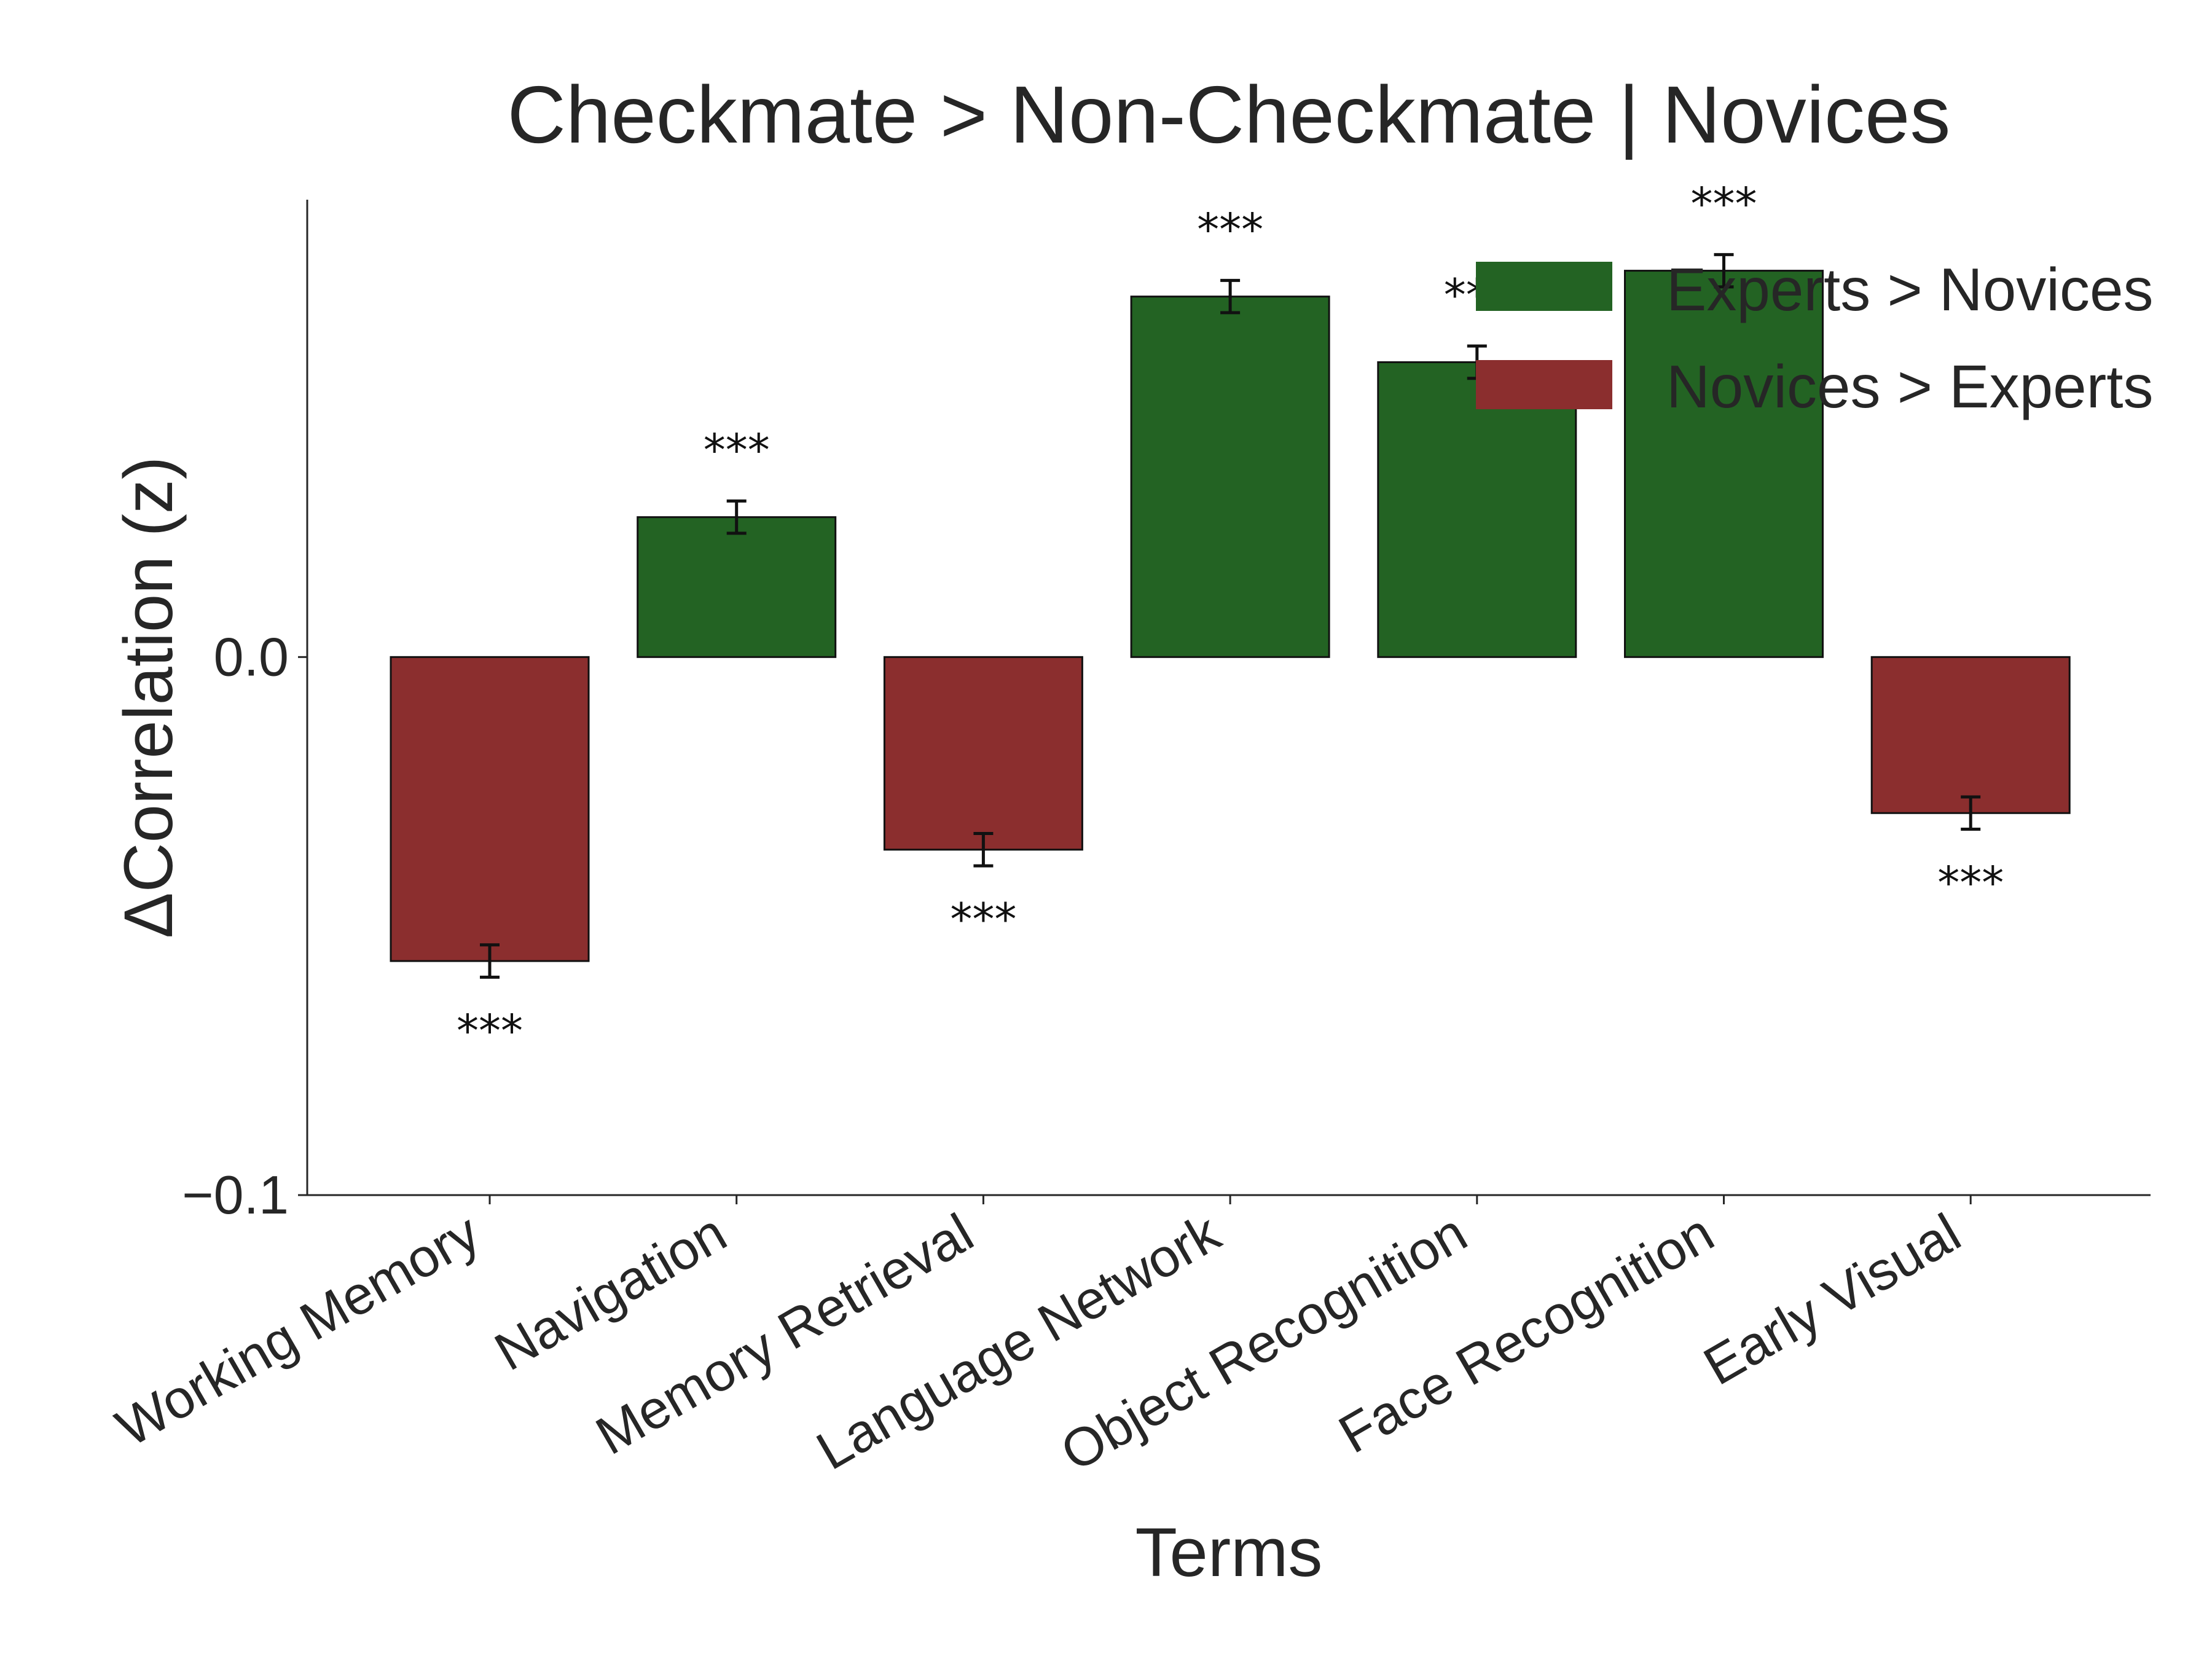 This screenshot has height=1659, width=2212. What do you see at coordinates (297, 1330) in the screenshot?
I see `x-tick-label-0: Working Memory` at bounding box center [297, 1330].